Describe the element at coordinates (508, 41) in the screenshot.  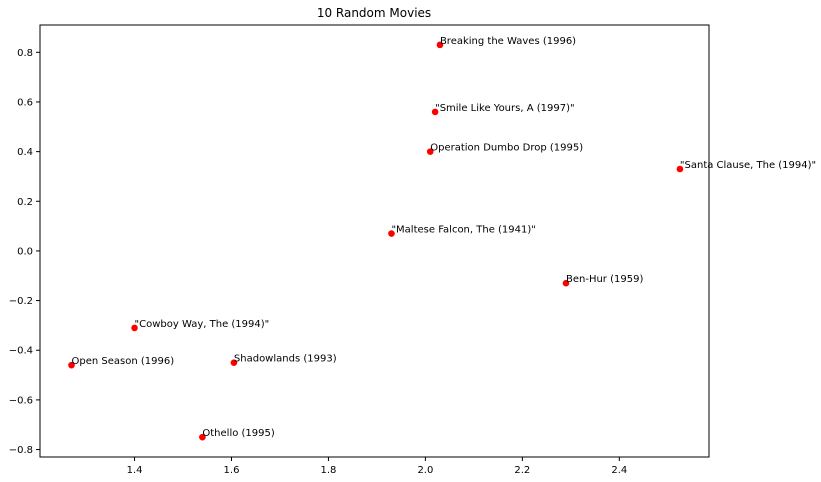
I see `point-label: Breaking the Waves (1996)` at that location.